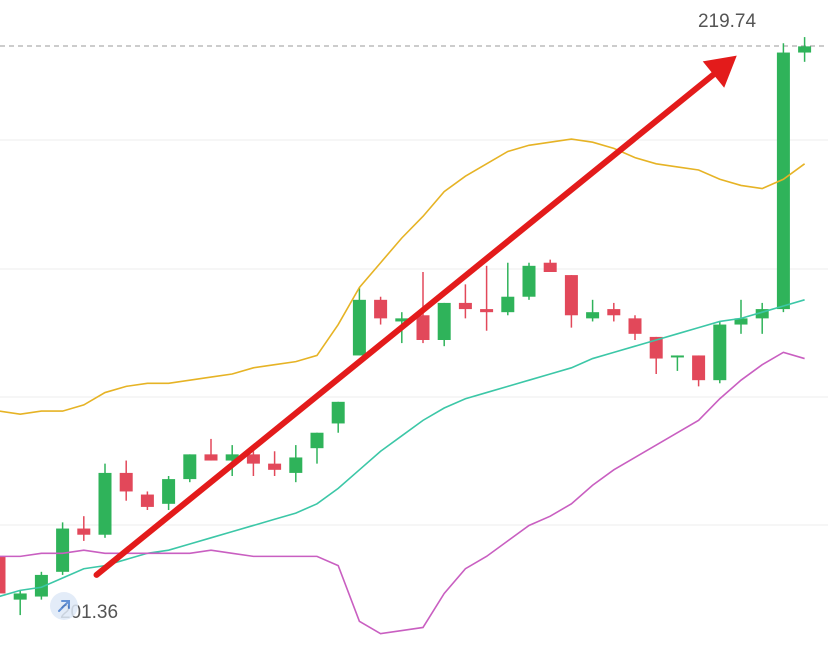 Image resolution: width=828 pixels, height=646 pixels. Describe the element at coordinates (719, 71) in the screenshot. I see `trend-arrow-head` at that location.